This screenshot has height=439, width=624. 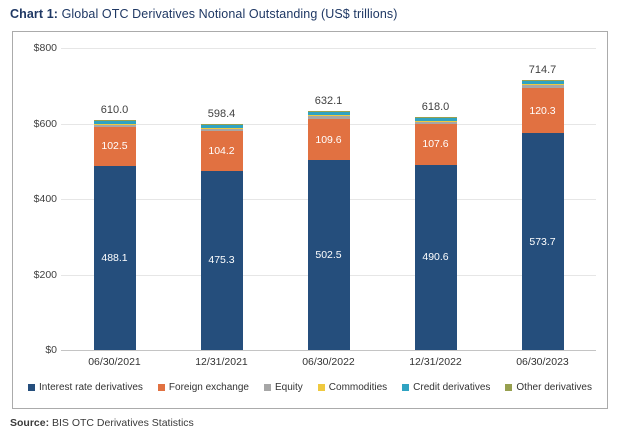 What do you see at coordinates (114, 362) in the screenshot?
I see `x-axis-tick-label: 06/30/2021` at bounding box center [114, 362].